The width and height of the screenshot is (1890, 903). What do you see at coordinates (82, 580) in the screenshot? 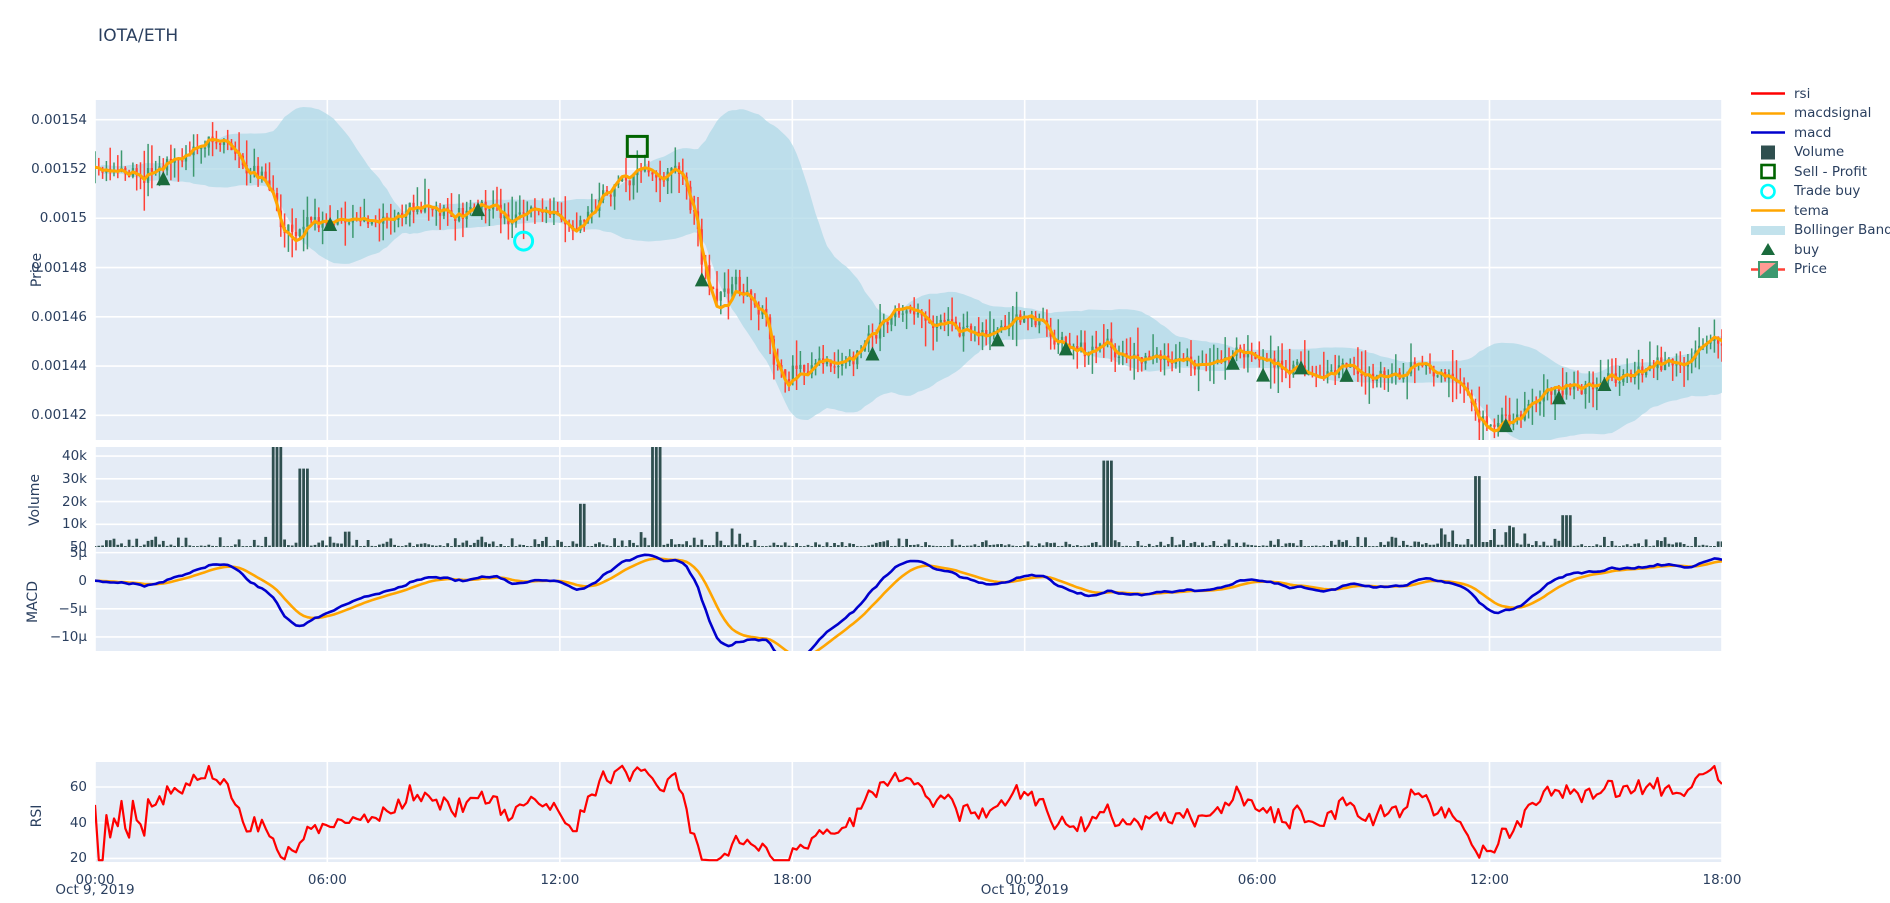
I see `macd-y-tick: 0` at bounding box center [82, 580].